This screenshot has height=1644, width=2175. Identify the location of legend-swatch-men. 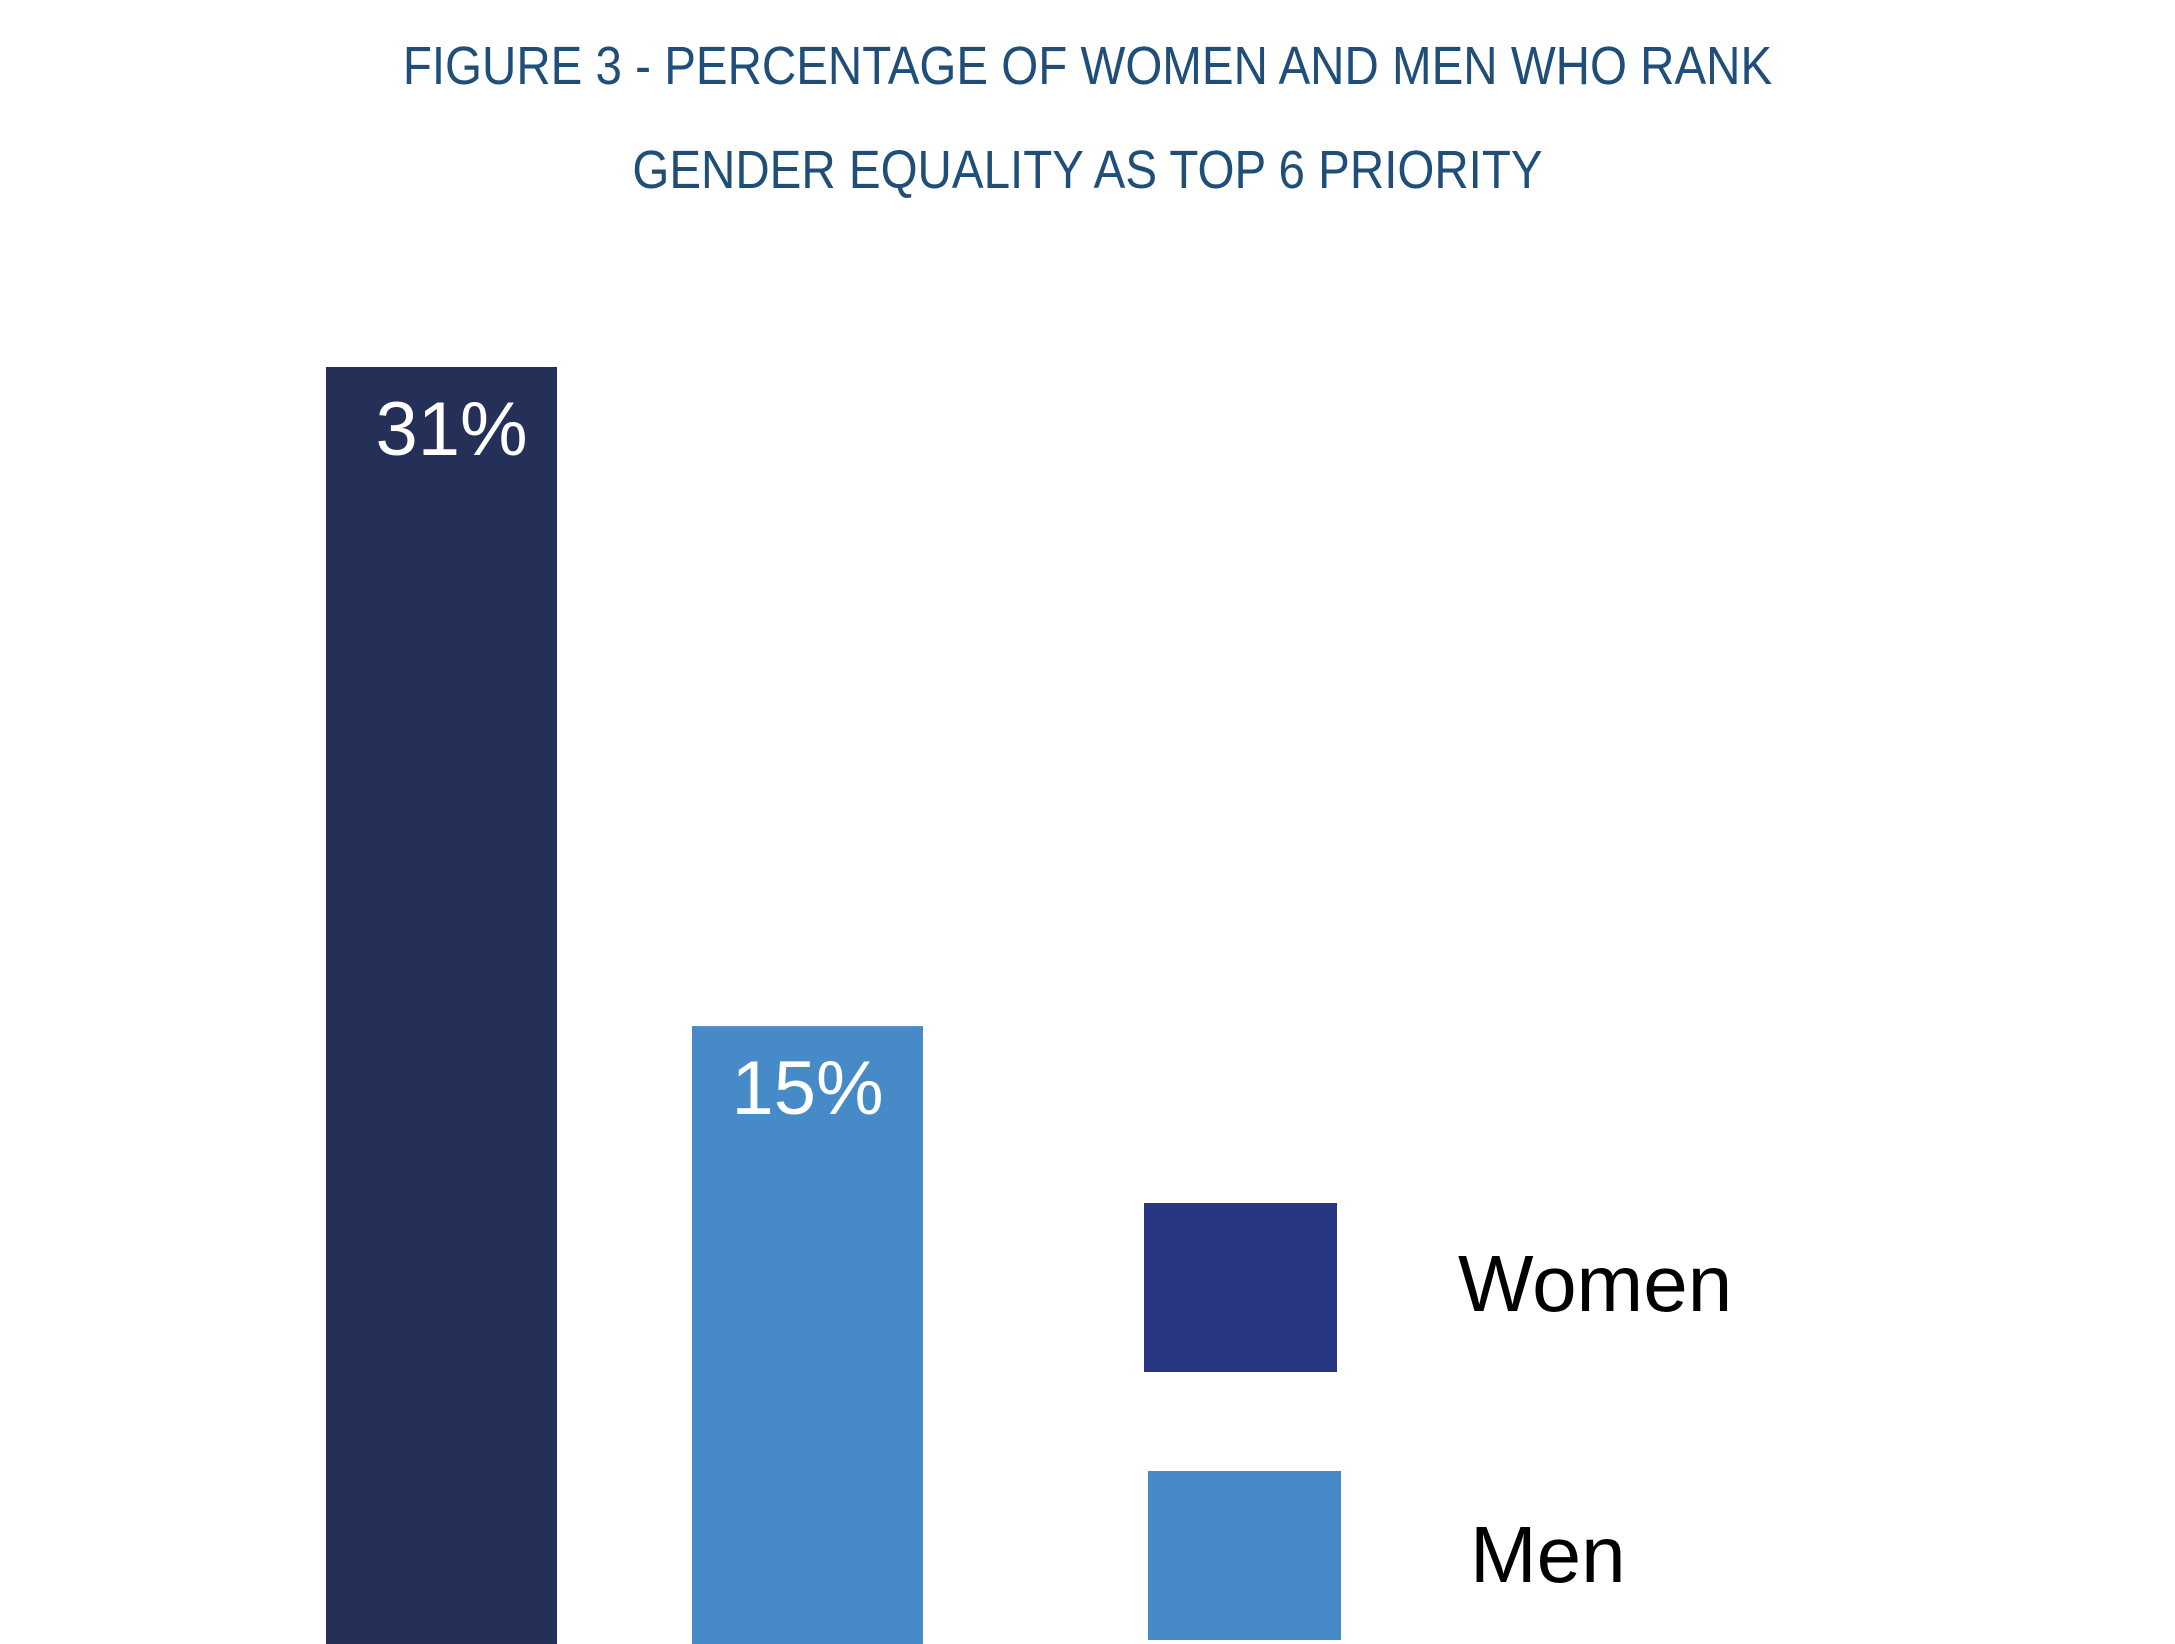
(1244, 1555).